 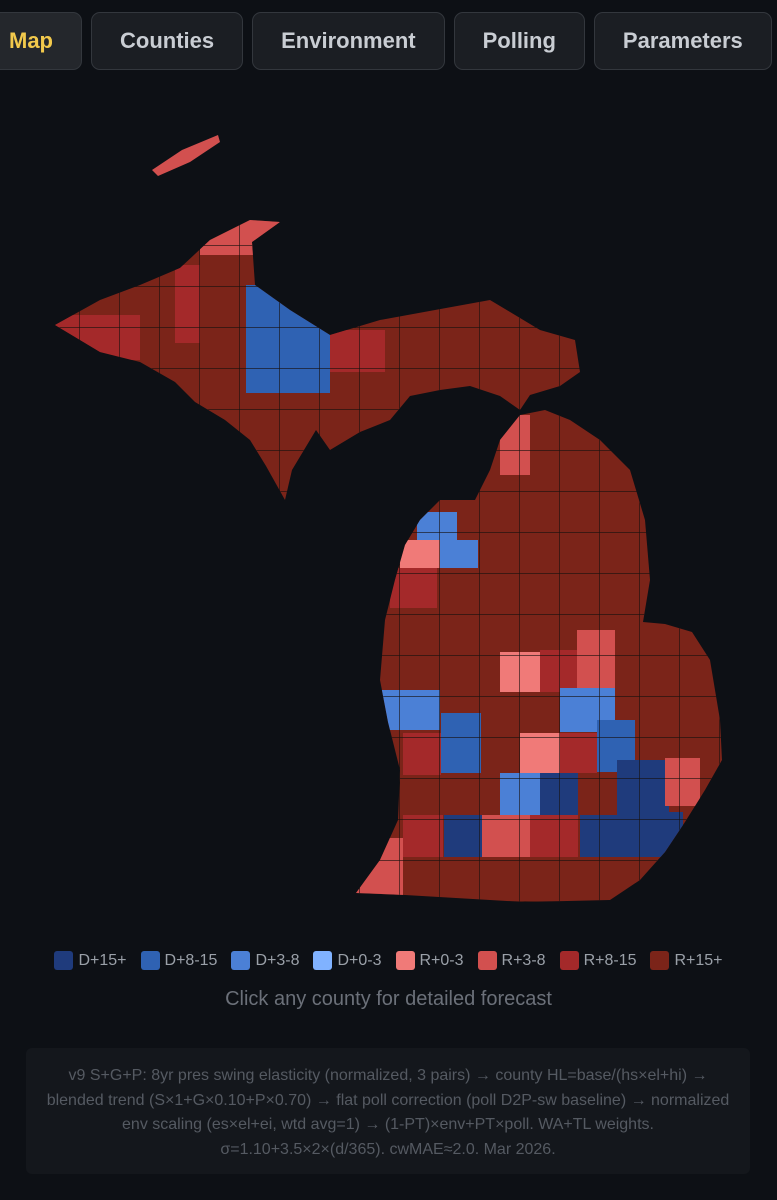 What do you see at coordinates (682, 41) in the screenshot?
I see `tab: Parameters` at bounding box center [682, 41].